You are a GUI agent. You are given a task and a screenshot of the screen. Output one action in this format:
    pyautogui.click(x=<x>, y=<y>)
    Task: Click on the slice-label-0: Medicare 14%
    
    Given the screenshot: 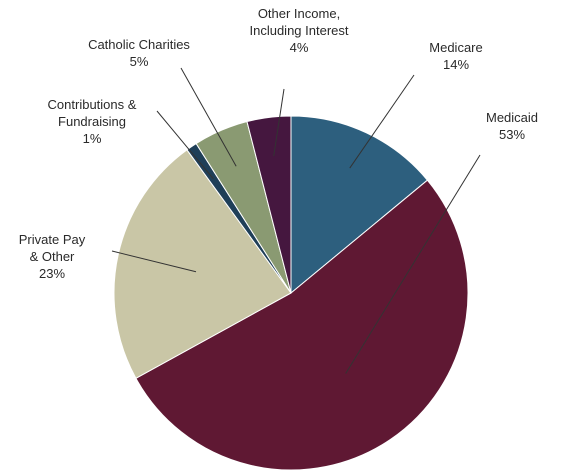 What is the action you would take?
    pyautogui.click(x=455, y=56)
    